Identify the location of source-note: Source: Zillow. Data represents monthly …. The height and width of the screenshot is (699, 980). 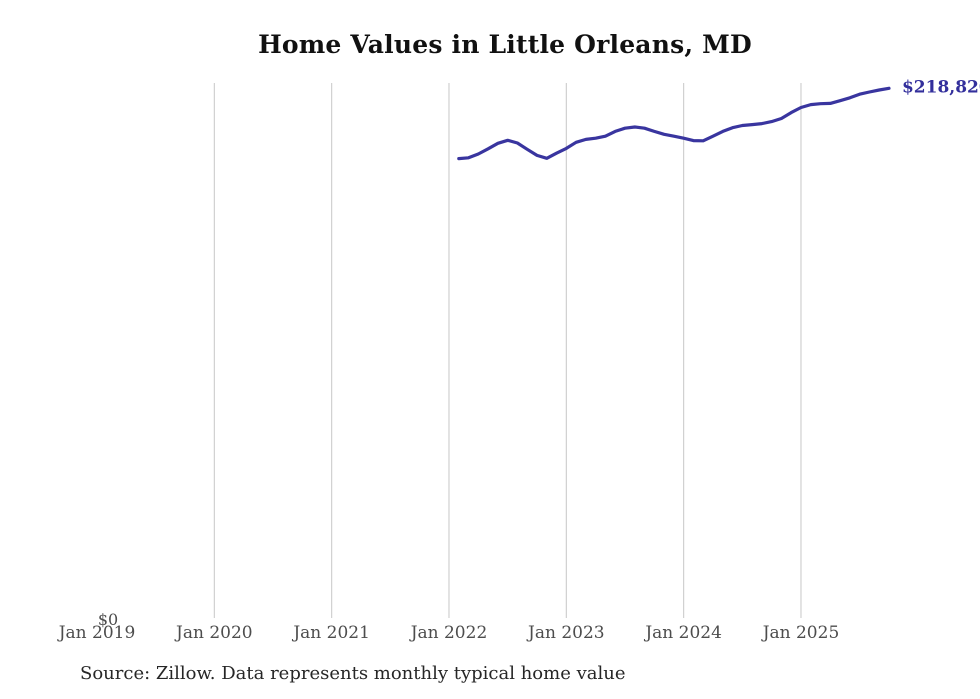
(353, 673).